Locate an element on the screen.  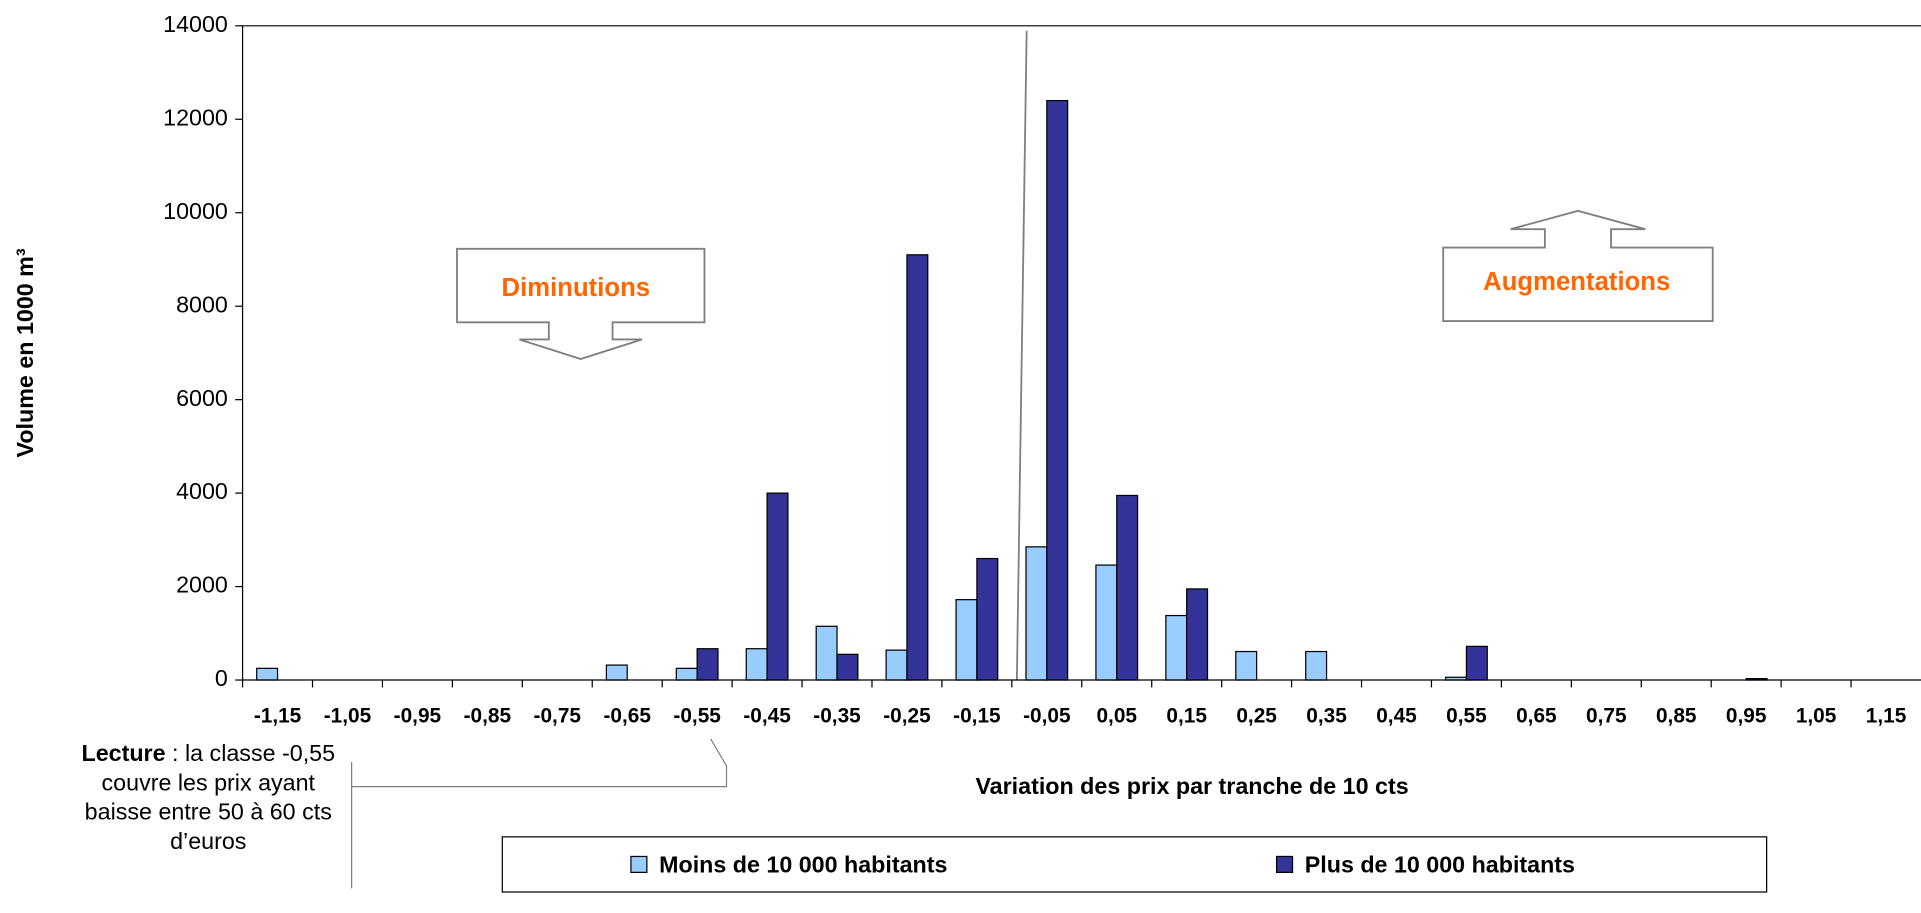
x-tick-label: -1,05 is located at coordinates (347, 715).